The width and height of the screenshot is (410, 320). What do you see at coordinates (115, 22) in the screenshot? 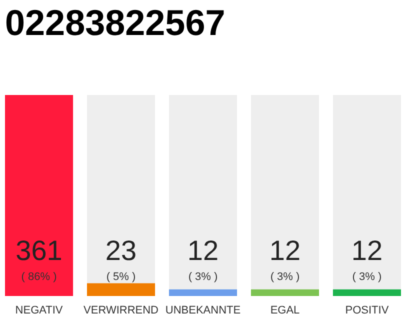
I see `chart-title: 02283822567` at bounding box center [115, 22].